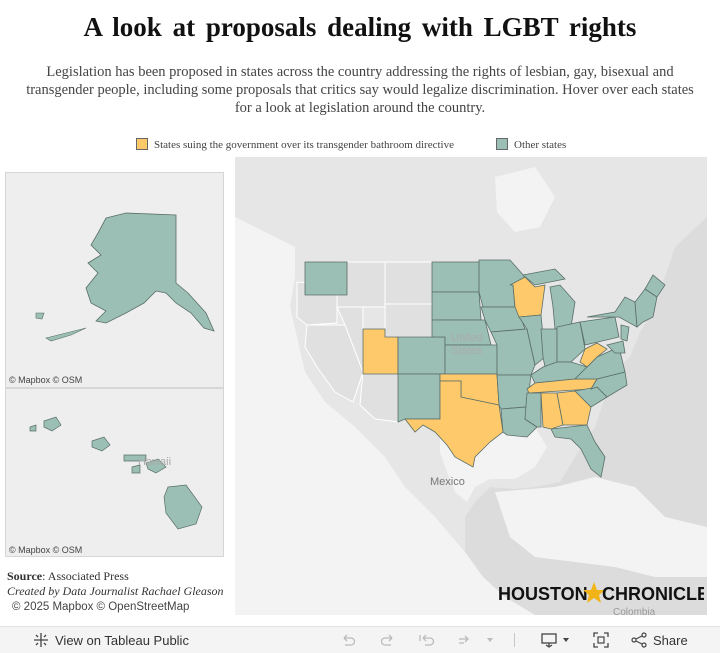  I want to click on redo-icon, so click(386, 640).